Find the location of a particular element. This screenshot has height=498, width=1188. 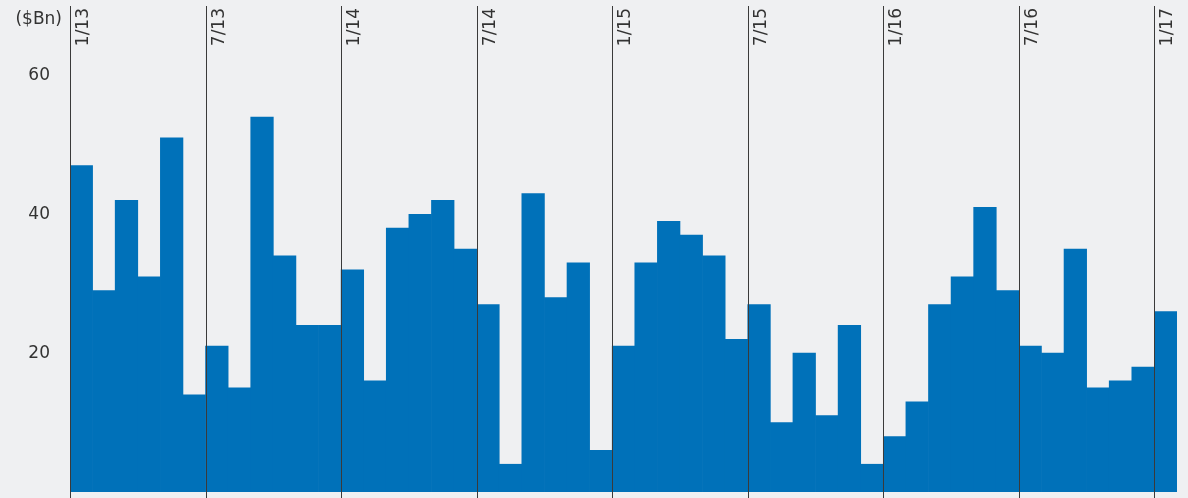

x-tick-label: 7/14 is located at coordinates (488, 27).